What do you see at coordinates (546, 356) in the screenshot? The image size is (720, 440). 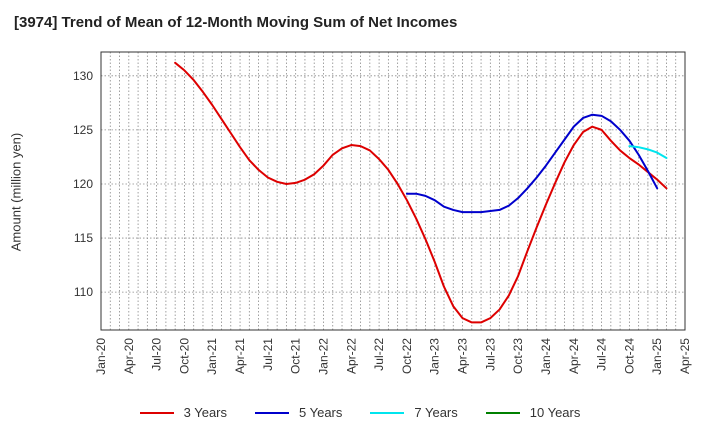 I see `x-tick-label: Jan-24` at bounding box center [546, 356].